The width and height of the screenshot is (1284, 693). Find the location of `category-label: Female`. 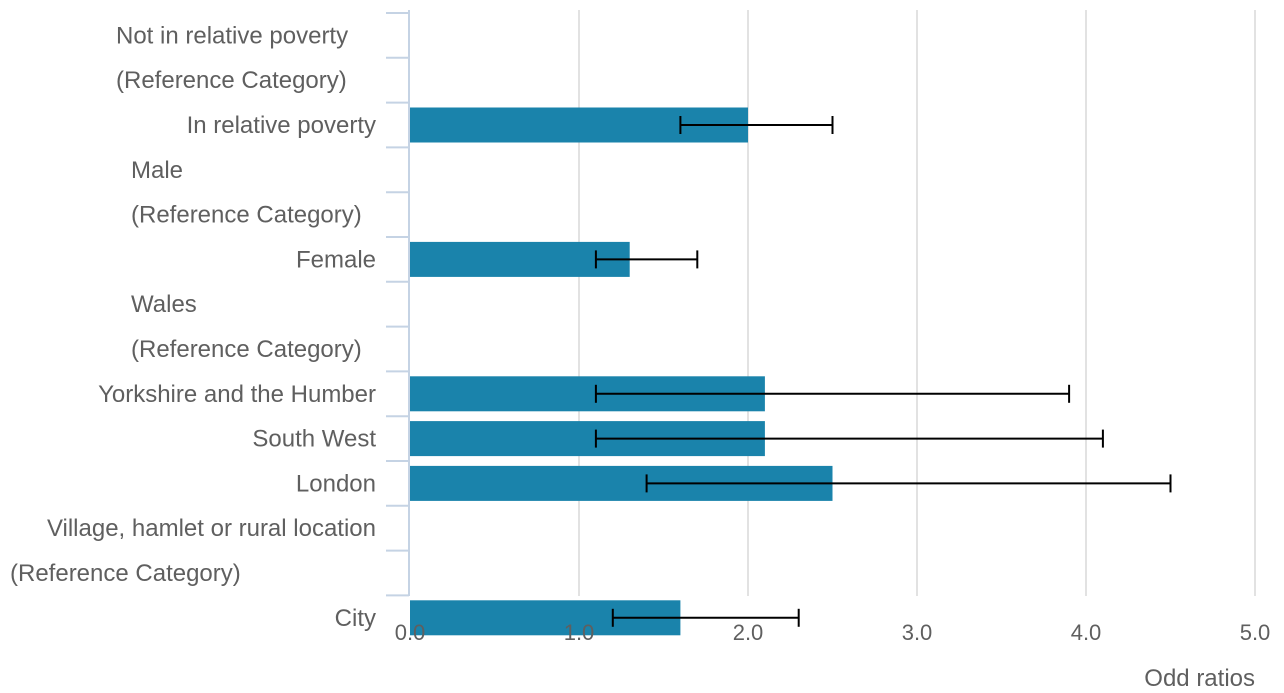

category-label: Female is located at coordinates (336, 259).